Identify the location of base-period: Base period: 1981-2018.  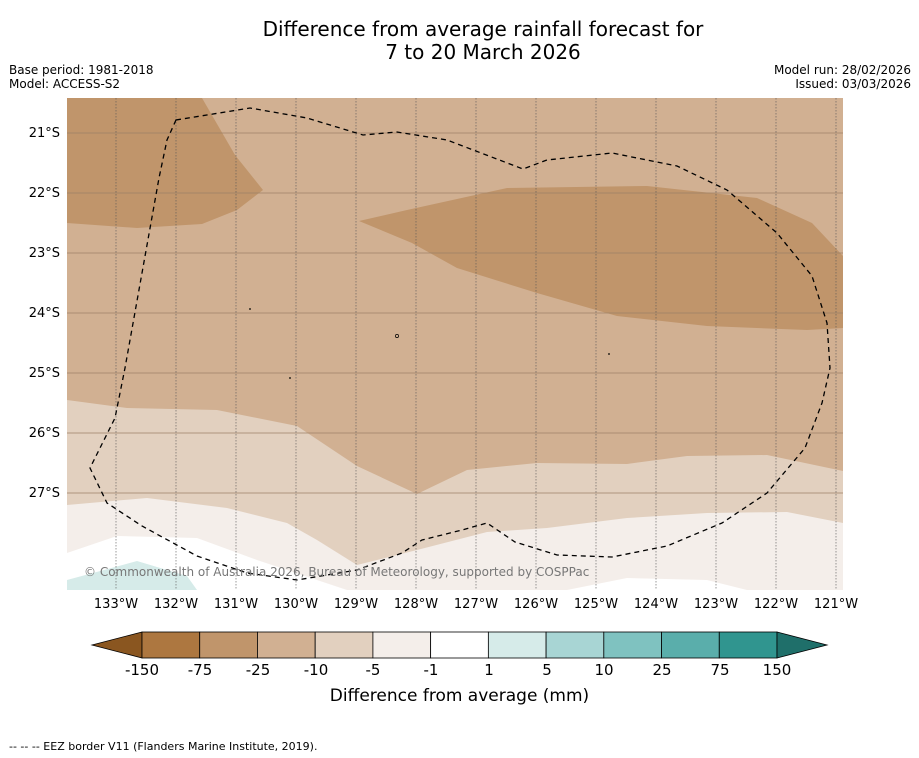
(81, 70).